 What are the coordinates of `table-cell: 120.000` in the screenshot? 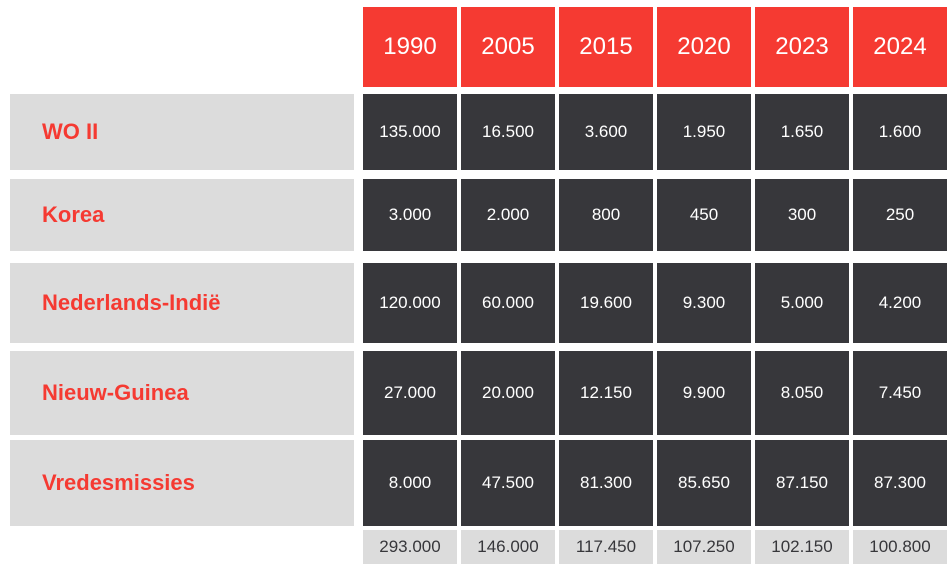 It's located at (410, 303).